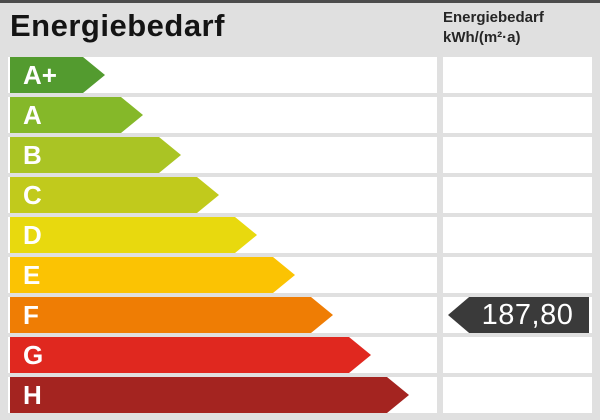 The height and width of the screenshot is (420, 600). I want to click on rating-arrow: C, so click(114, 195).